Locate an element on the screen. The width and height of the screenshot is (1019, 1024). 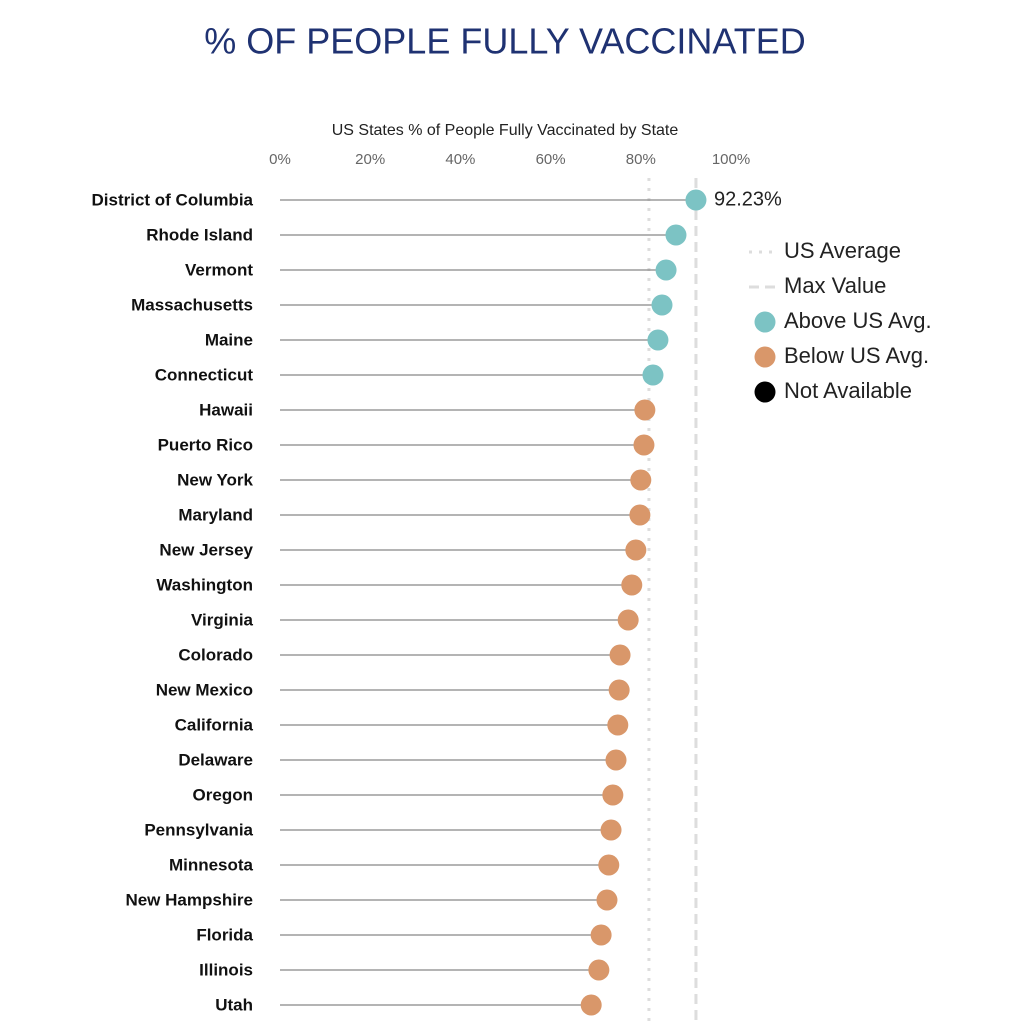
legend-label: Not Available is located at coordinates (848, 390).